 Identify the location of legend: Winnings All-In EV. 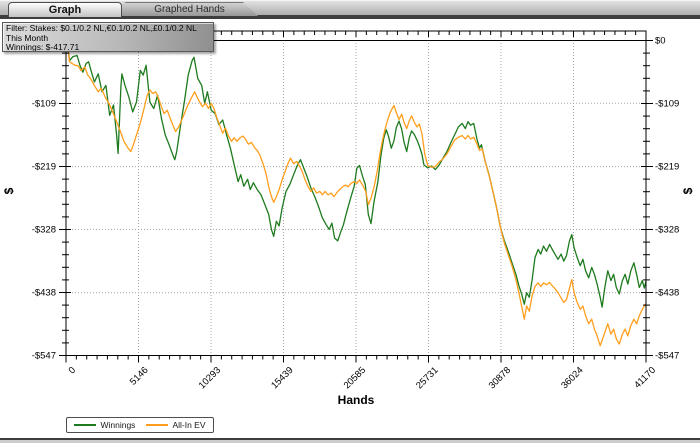
(140, 425).